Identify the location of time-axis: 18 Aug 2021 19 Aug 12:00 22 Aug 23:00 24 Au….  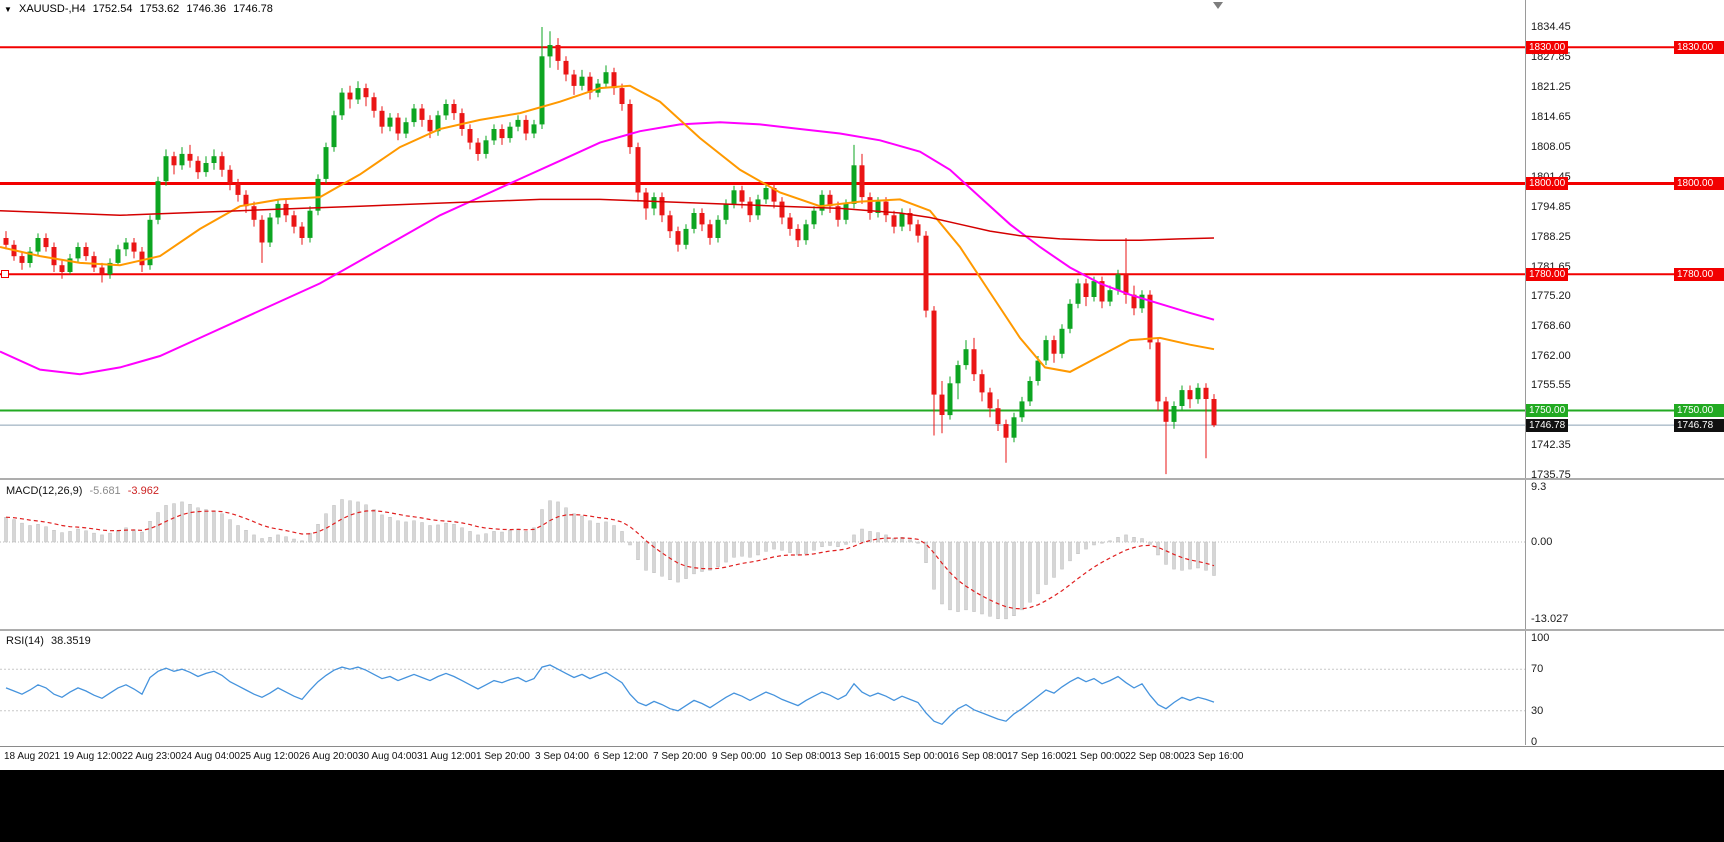
(862, 758).